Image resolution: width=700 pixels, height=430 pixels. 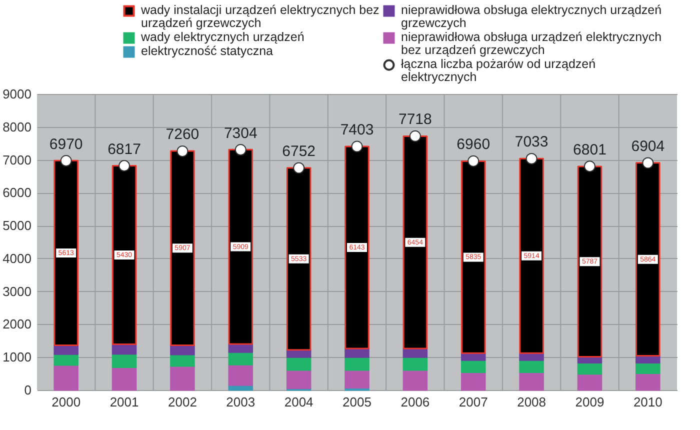 I want to click on x-tick-label: 2001, so click(x=124, y=402).